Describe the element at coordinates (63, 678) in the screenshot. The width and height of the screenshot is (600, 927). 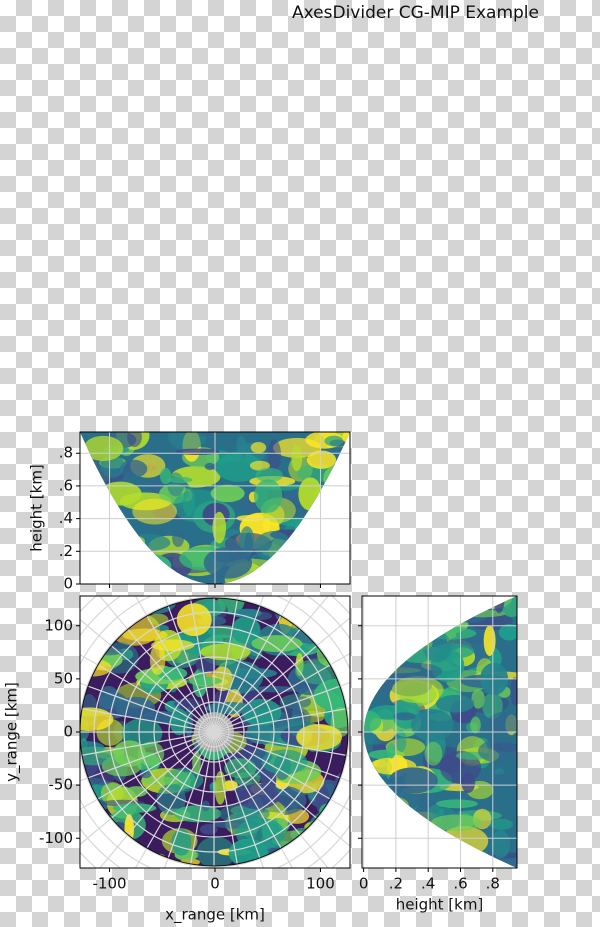
I see `y-tick-label: 50` at that location.